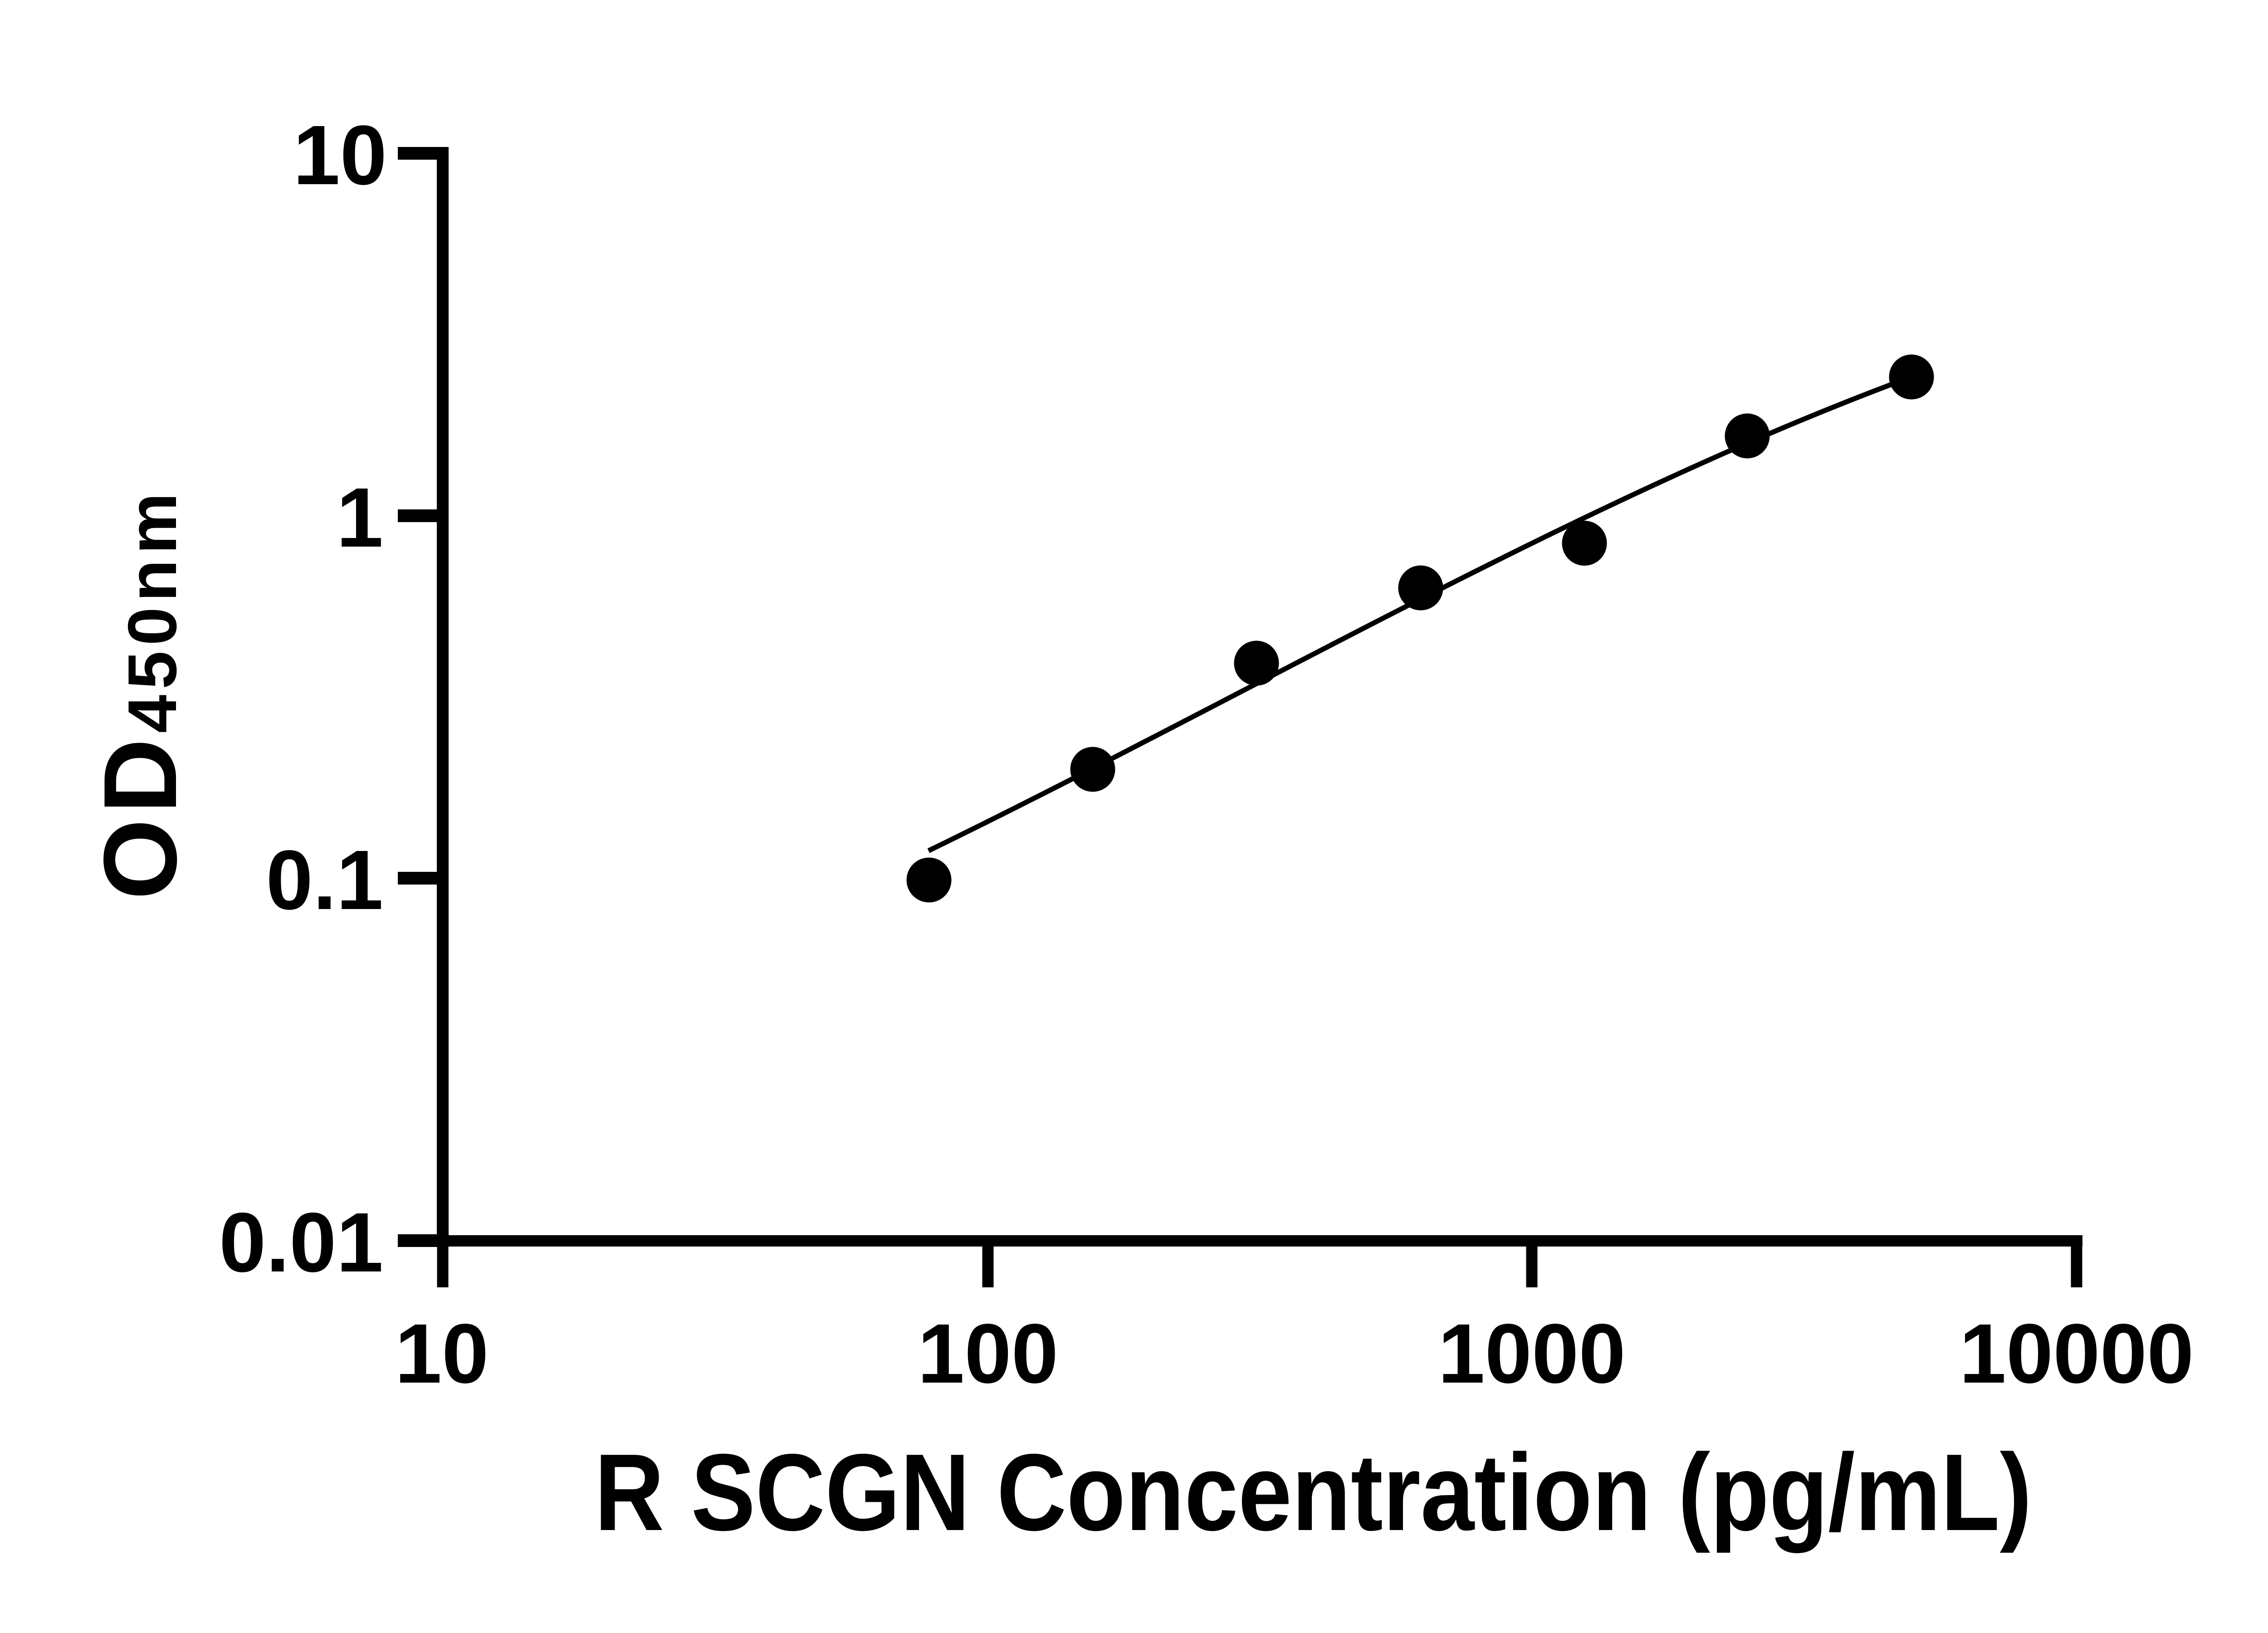 The width and height of the screenshot is (2268, 1633). I want to click on svg-text: OD450nm, so click(140, 693).